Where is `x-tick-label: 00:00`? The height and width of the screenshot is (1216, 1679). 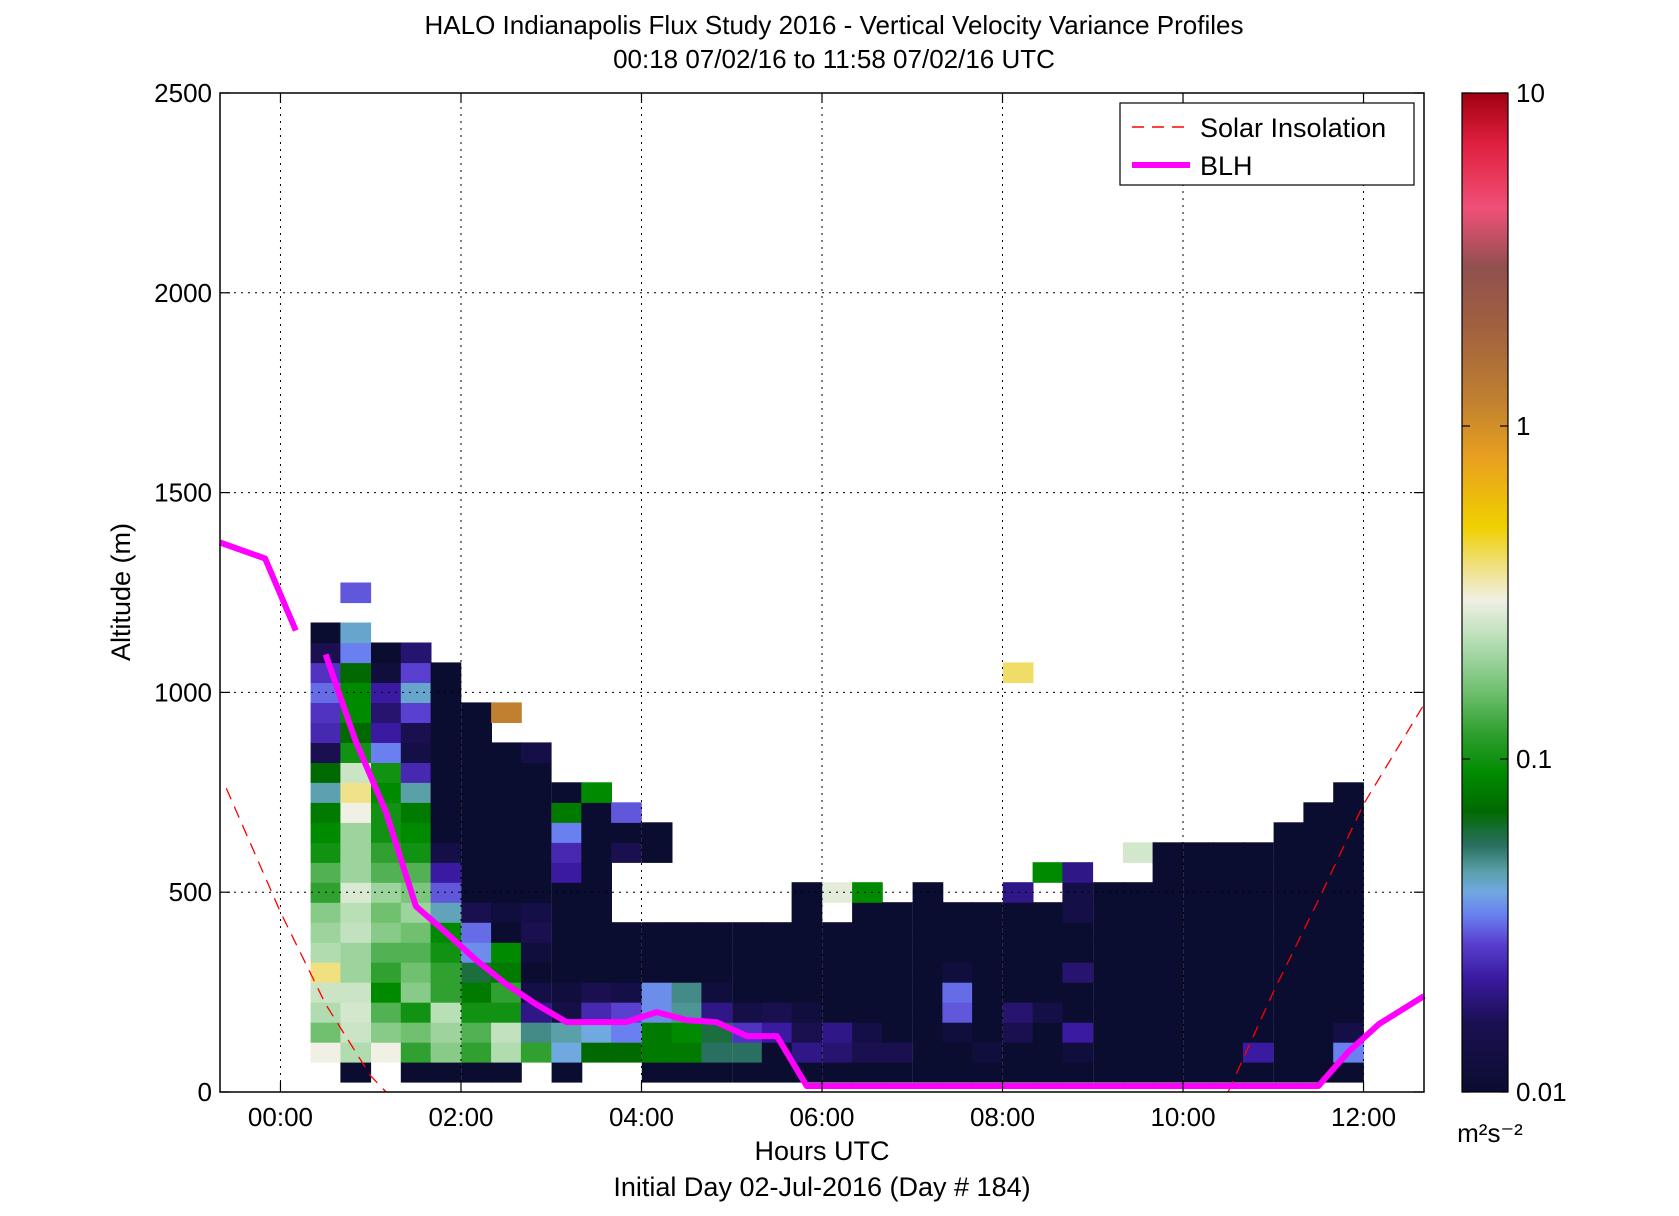
x-tick-label: 00:00 is located at coordinates (280, 1117).